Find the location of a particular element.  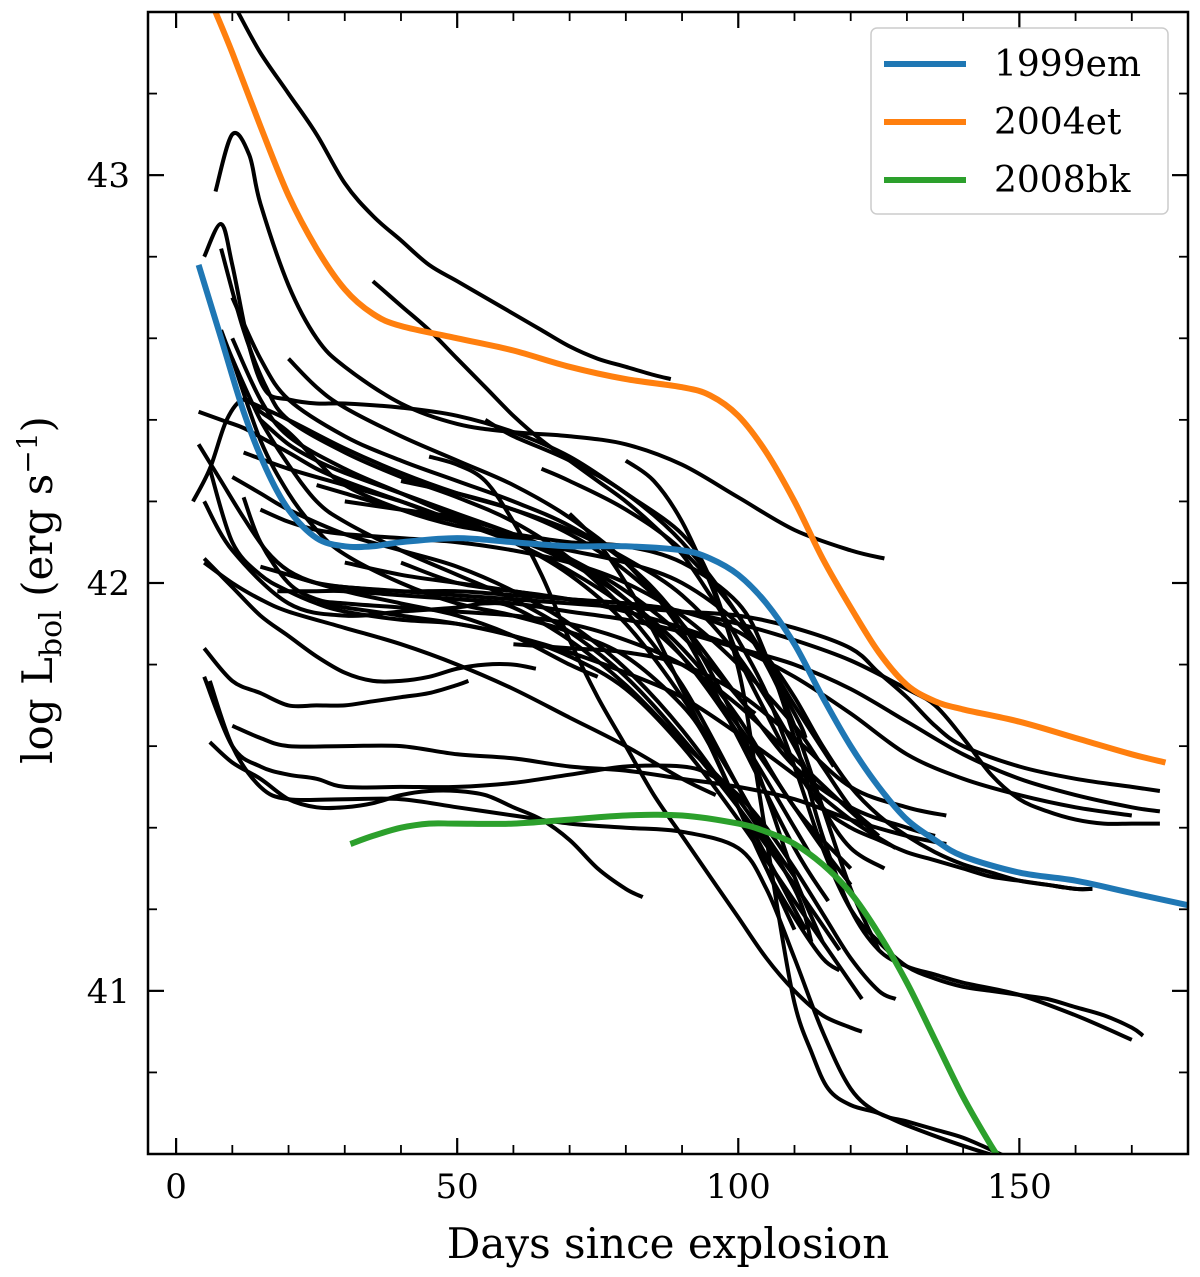

legend-label-1999em: 1999em is located at coordinates (1067, 64).